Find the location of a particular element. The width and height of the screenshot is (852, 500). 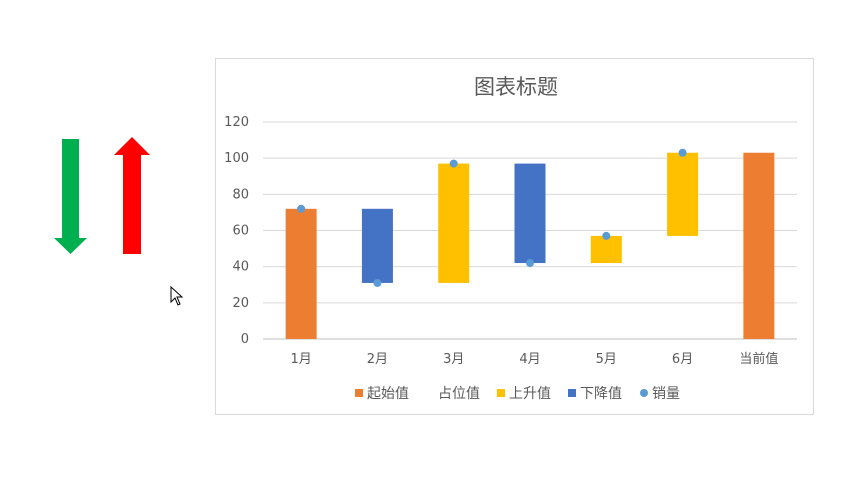

y-tick-label: 100 is located at coordinates (236, 158).